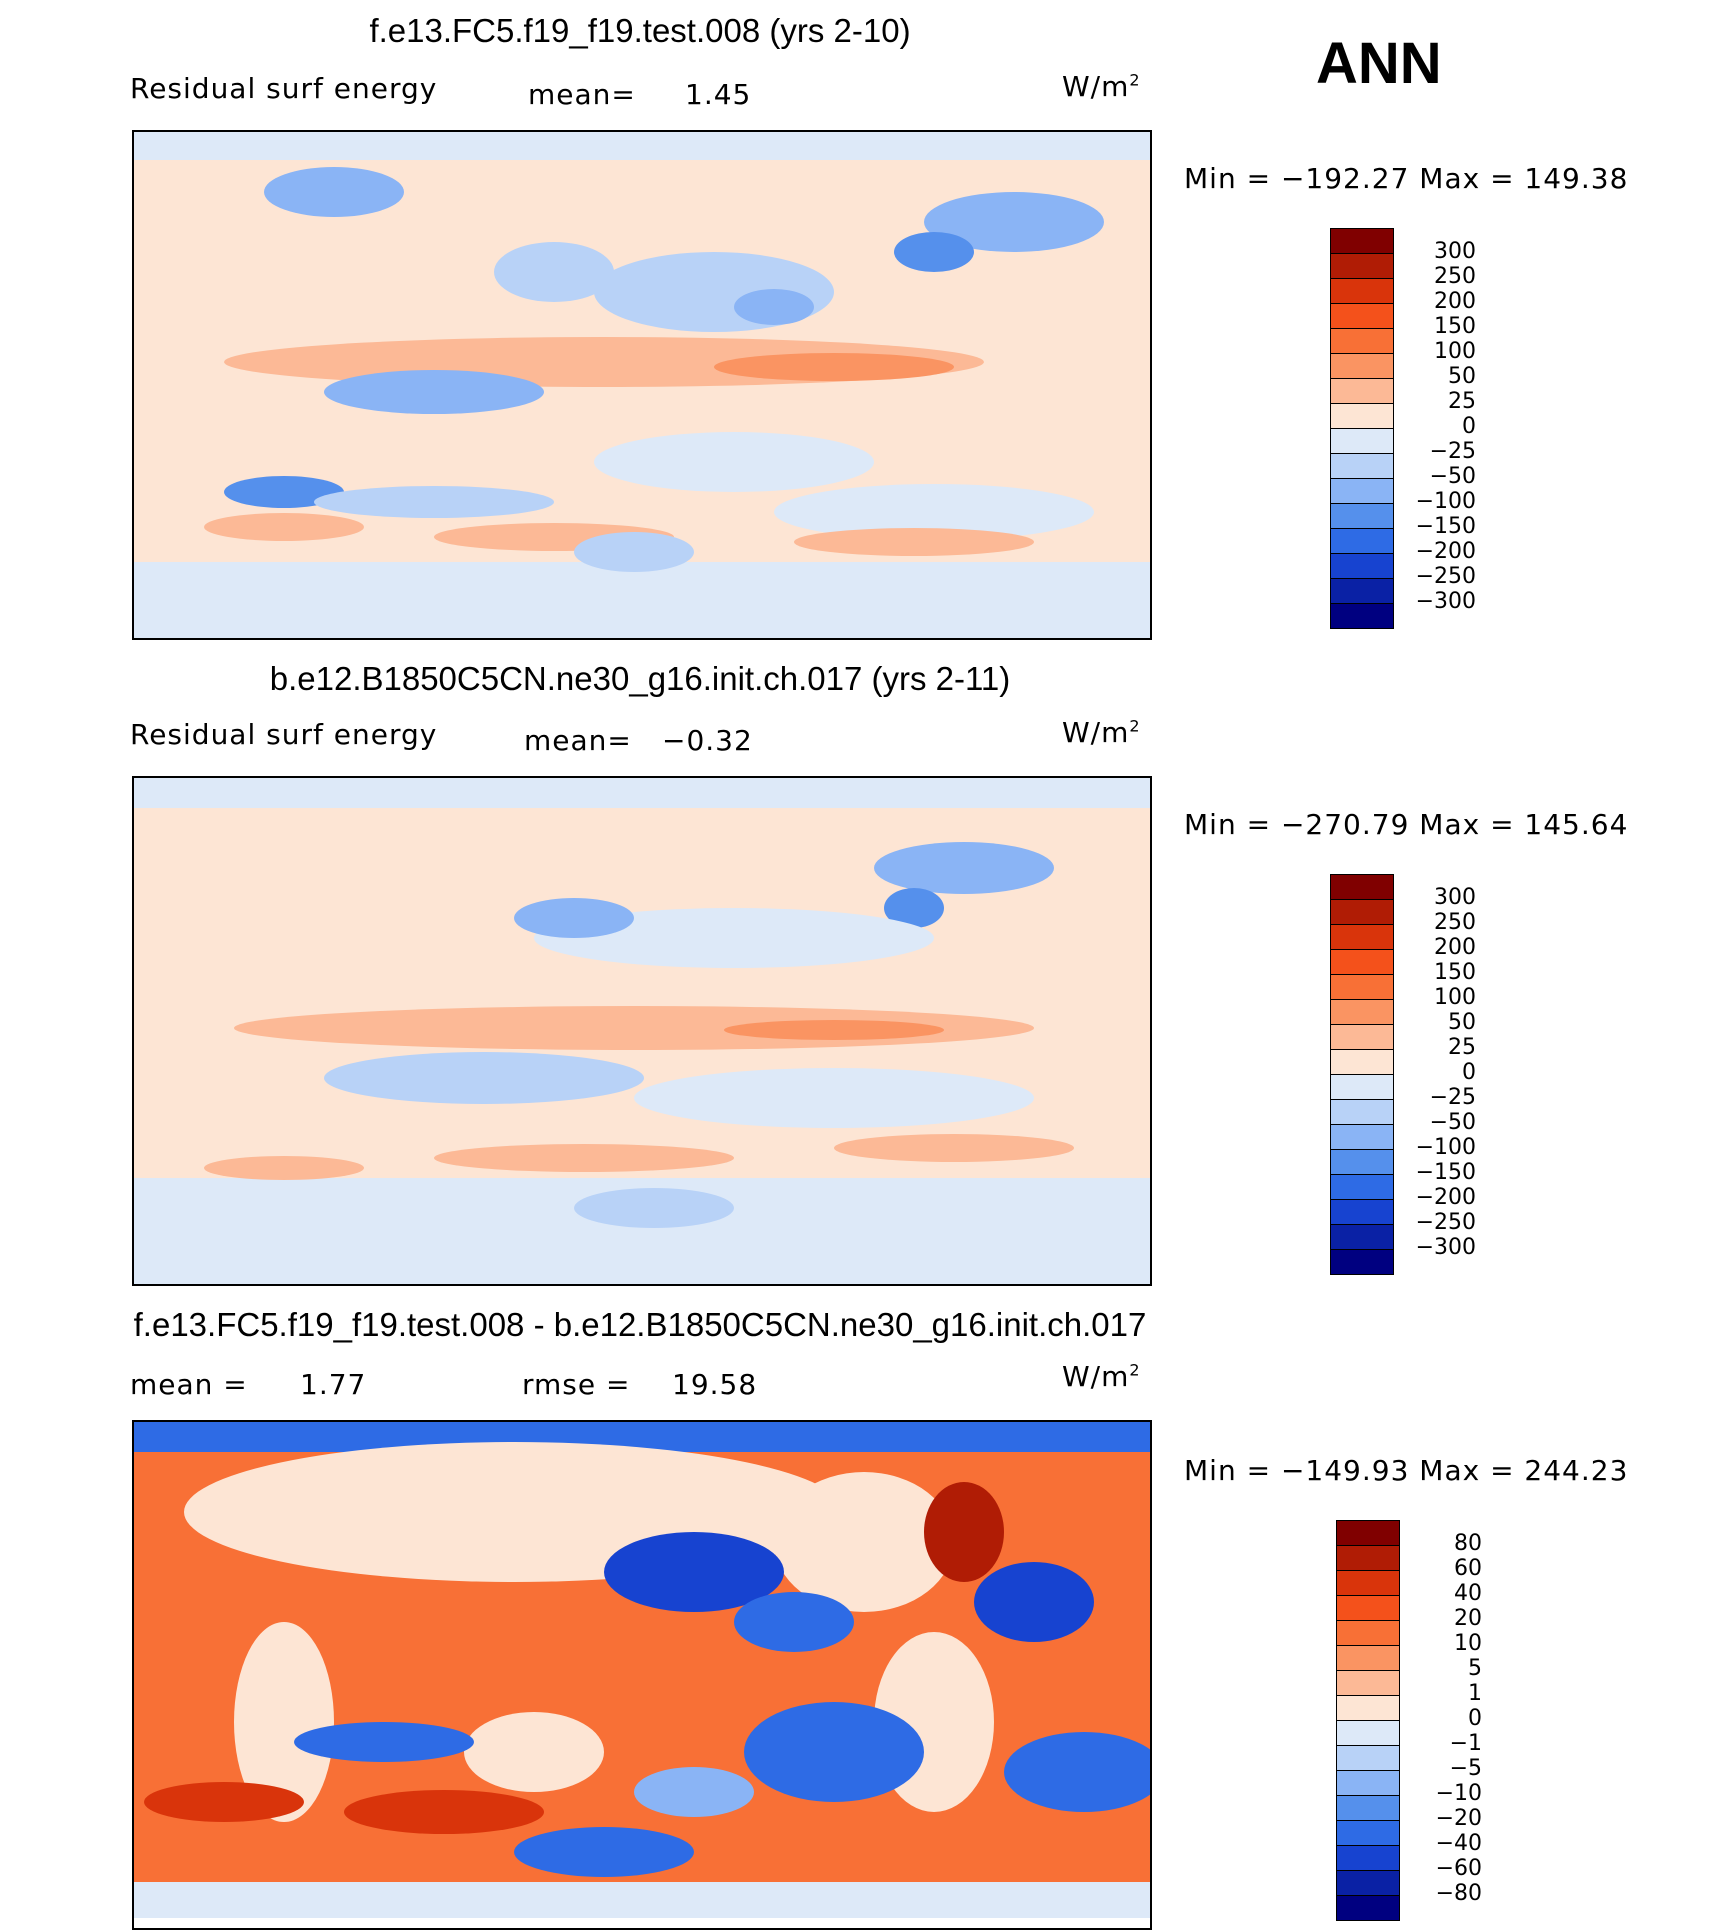 Image resolution: width=1710 pixels, height=1930 pixels. Describe the element at coordinates (1458, 1868) in the screenshot. I see `colorbar-tick-label: −60` at that location.